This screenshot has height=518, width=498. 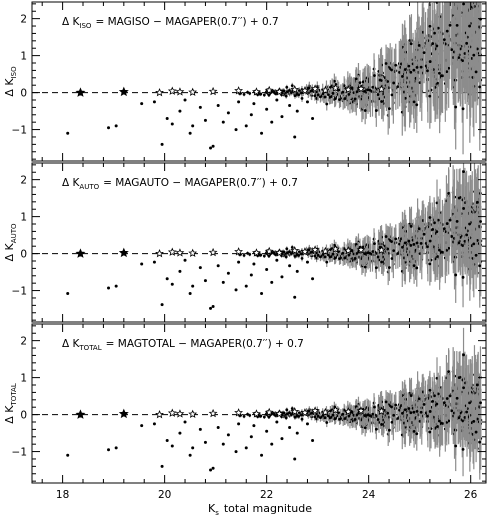 I want to click on x-tick-label: 22, so click(x=266, y=495).